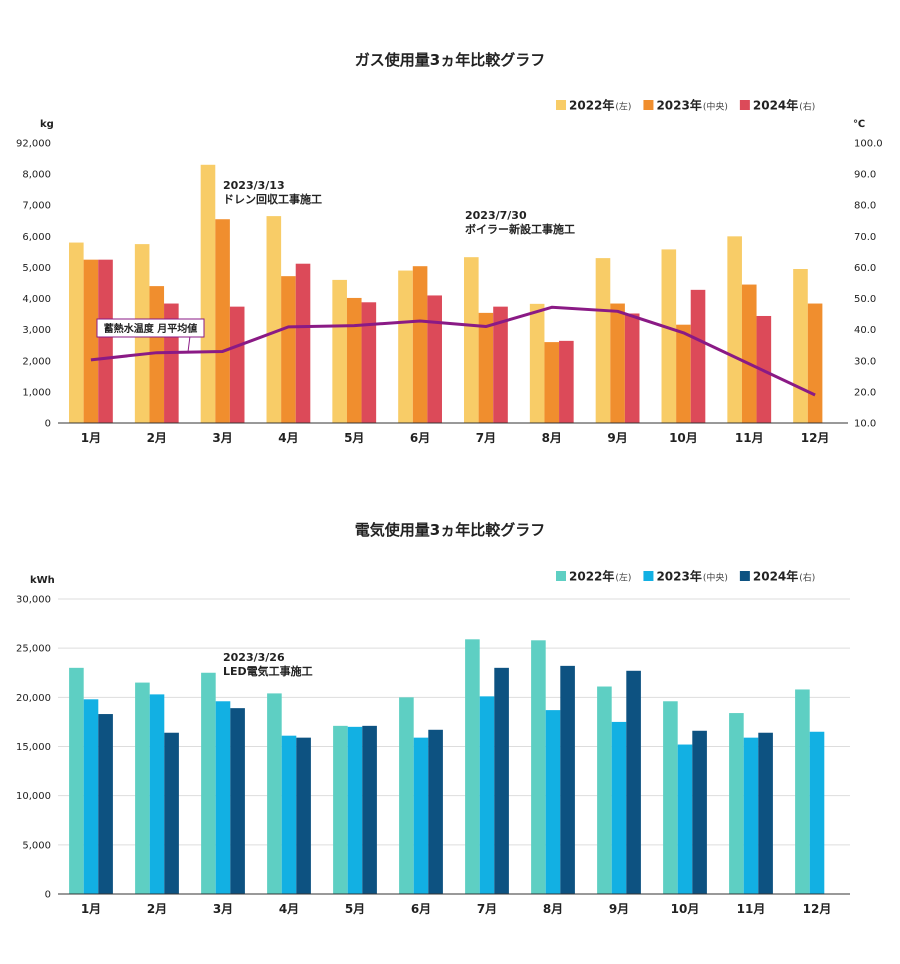 The height and width of the screenshot is (964, 900). Describe the element at coordinates (619, 909) in the screenshot. I see `x-tick-label: 9月` at that location.